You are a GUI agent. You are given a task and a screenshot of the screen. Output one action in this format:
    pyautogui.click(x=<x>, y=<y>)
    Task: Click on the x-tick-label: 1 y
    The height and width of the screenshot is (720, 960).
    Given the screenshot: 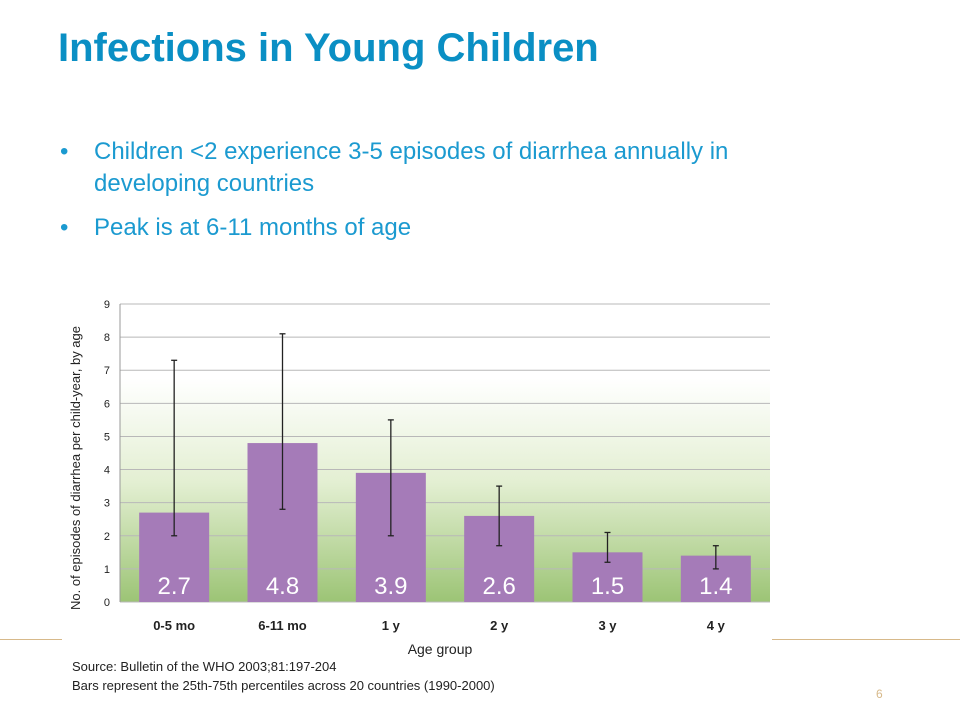 What is the action you would take?
    pyautogui.click(x=391, y=625)
    